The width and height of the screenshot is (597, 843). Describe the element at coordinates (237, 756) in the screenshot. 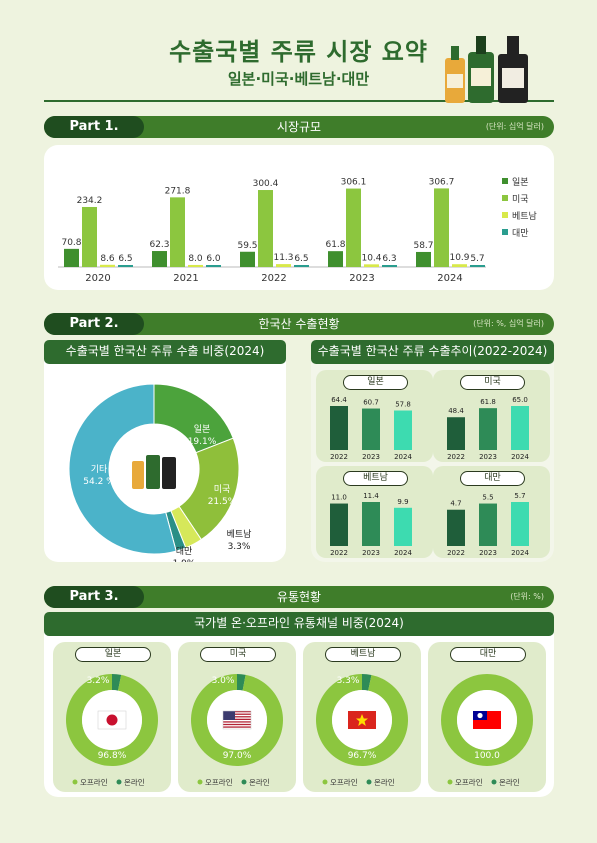

I see `offline-value-label: 97.0%` at that location.